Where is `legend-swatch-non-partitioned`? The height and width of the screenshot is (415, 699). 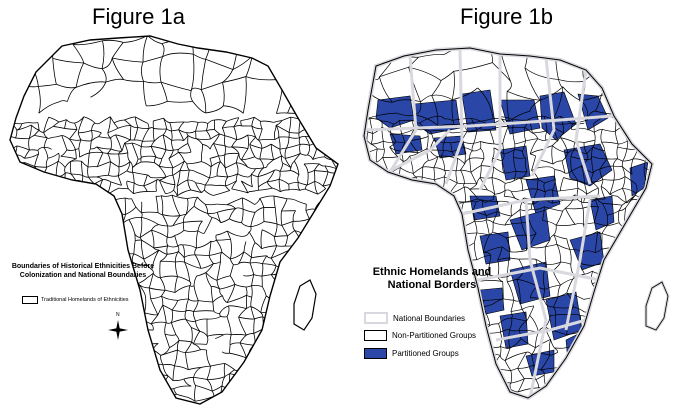 legend-swatch-non-partitioned is located at coordinates (375, 335).